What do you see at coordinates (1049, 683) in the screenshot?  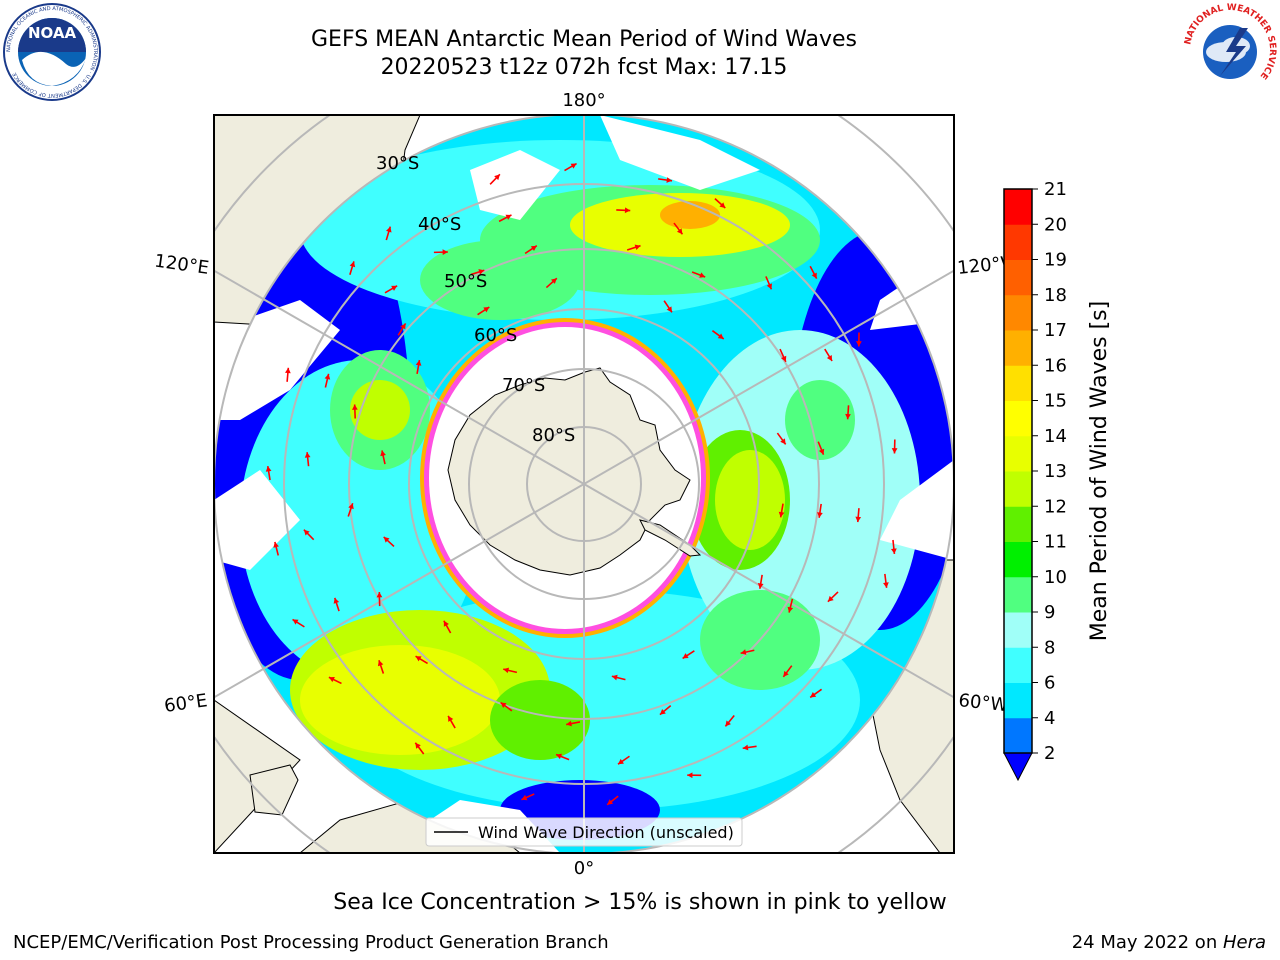 I see `colorbar-tick-label: 6` at bounding box center [1049, 683].